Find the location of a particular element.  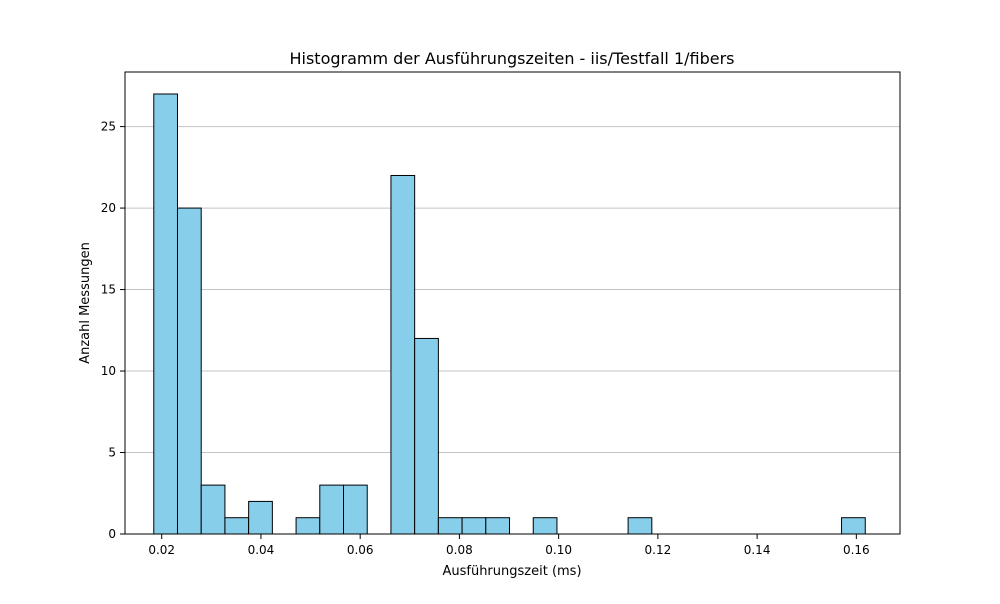

y-tick-label: 5 is located at coordinates (112, 453).